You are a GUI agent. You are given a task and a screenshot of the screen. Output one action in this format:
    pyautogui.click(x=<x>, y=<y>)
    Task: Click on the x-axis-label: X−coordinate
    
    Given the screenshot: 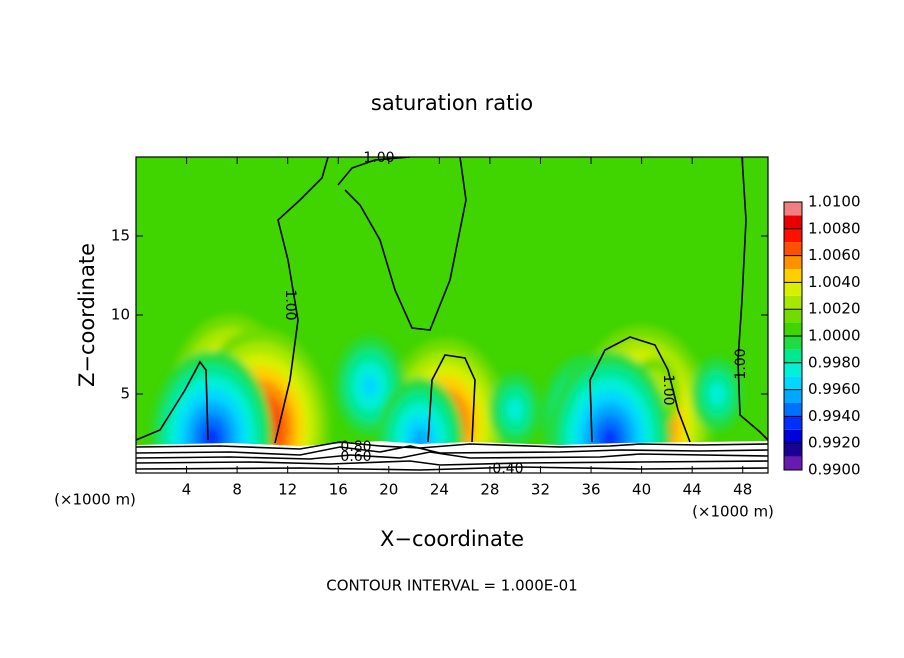 What is the action you would take?
    pyautogui.click(x=452, y=539)
    